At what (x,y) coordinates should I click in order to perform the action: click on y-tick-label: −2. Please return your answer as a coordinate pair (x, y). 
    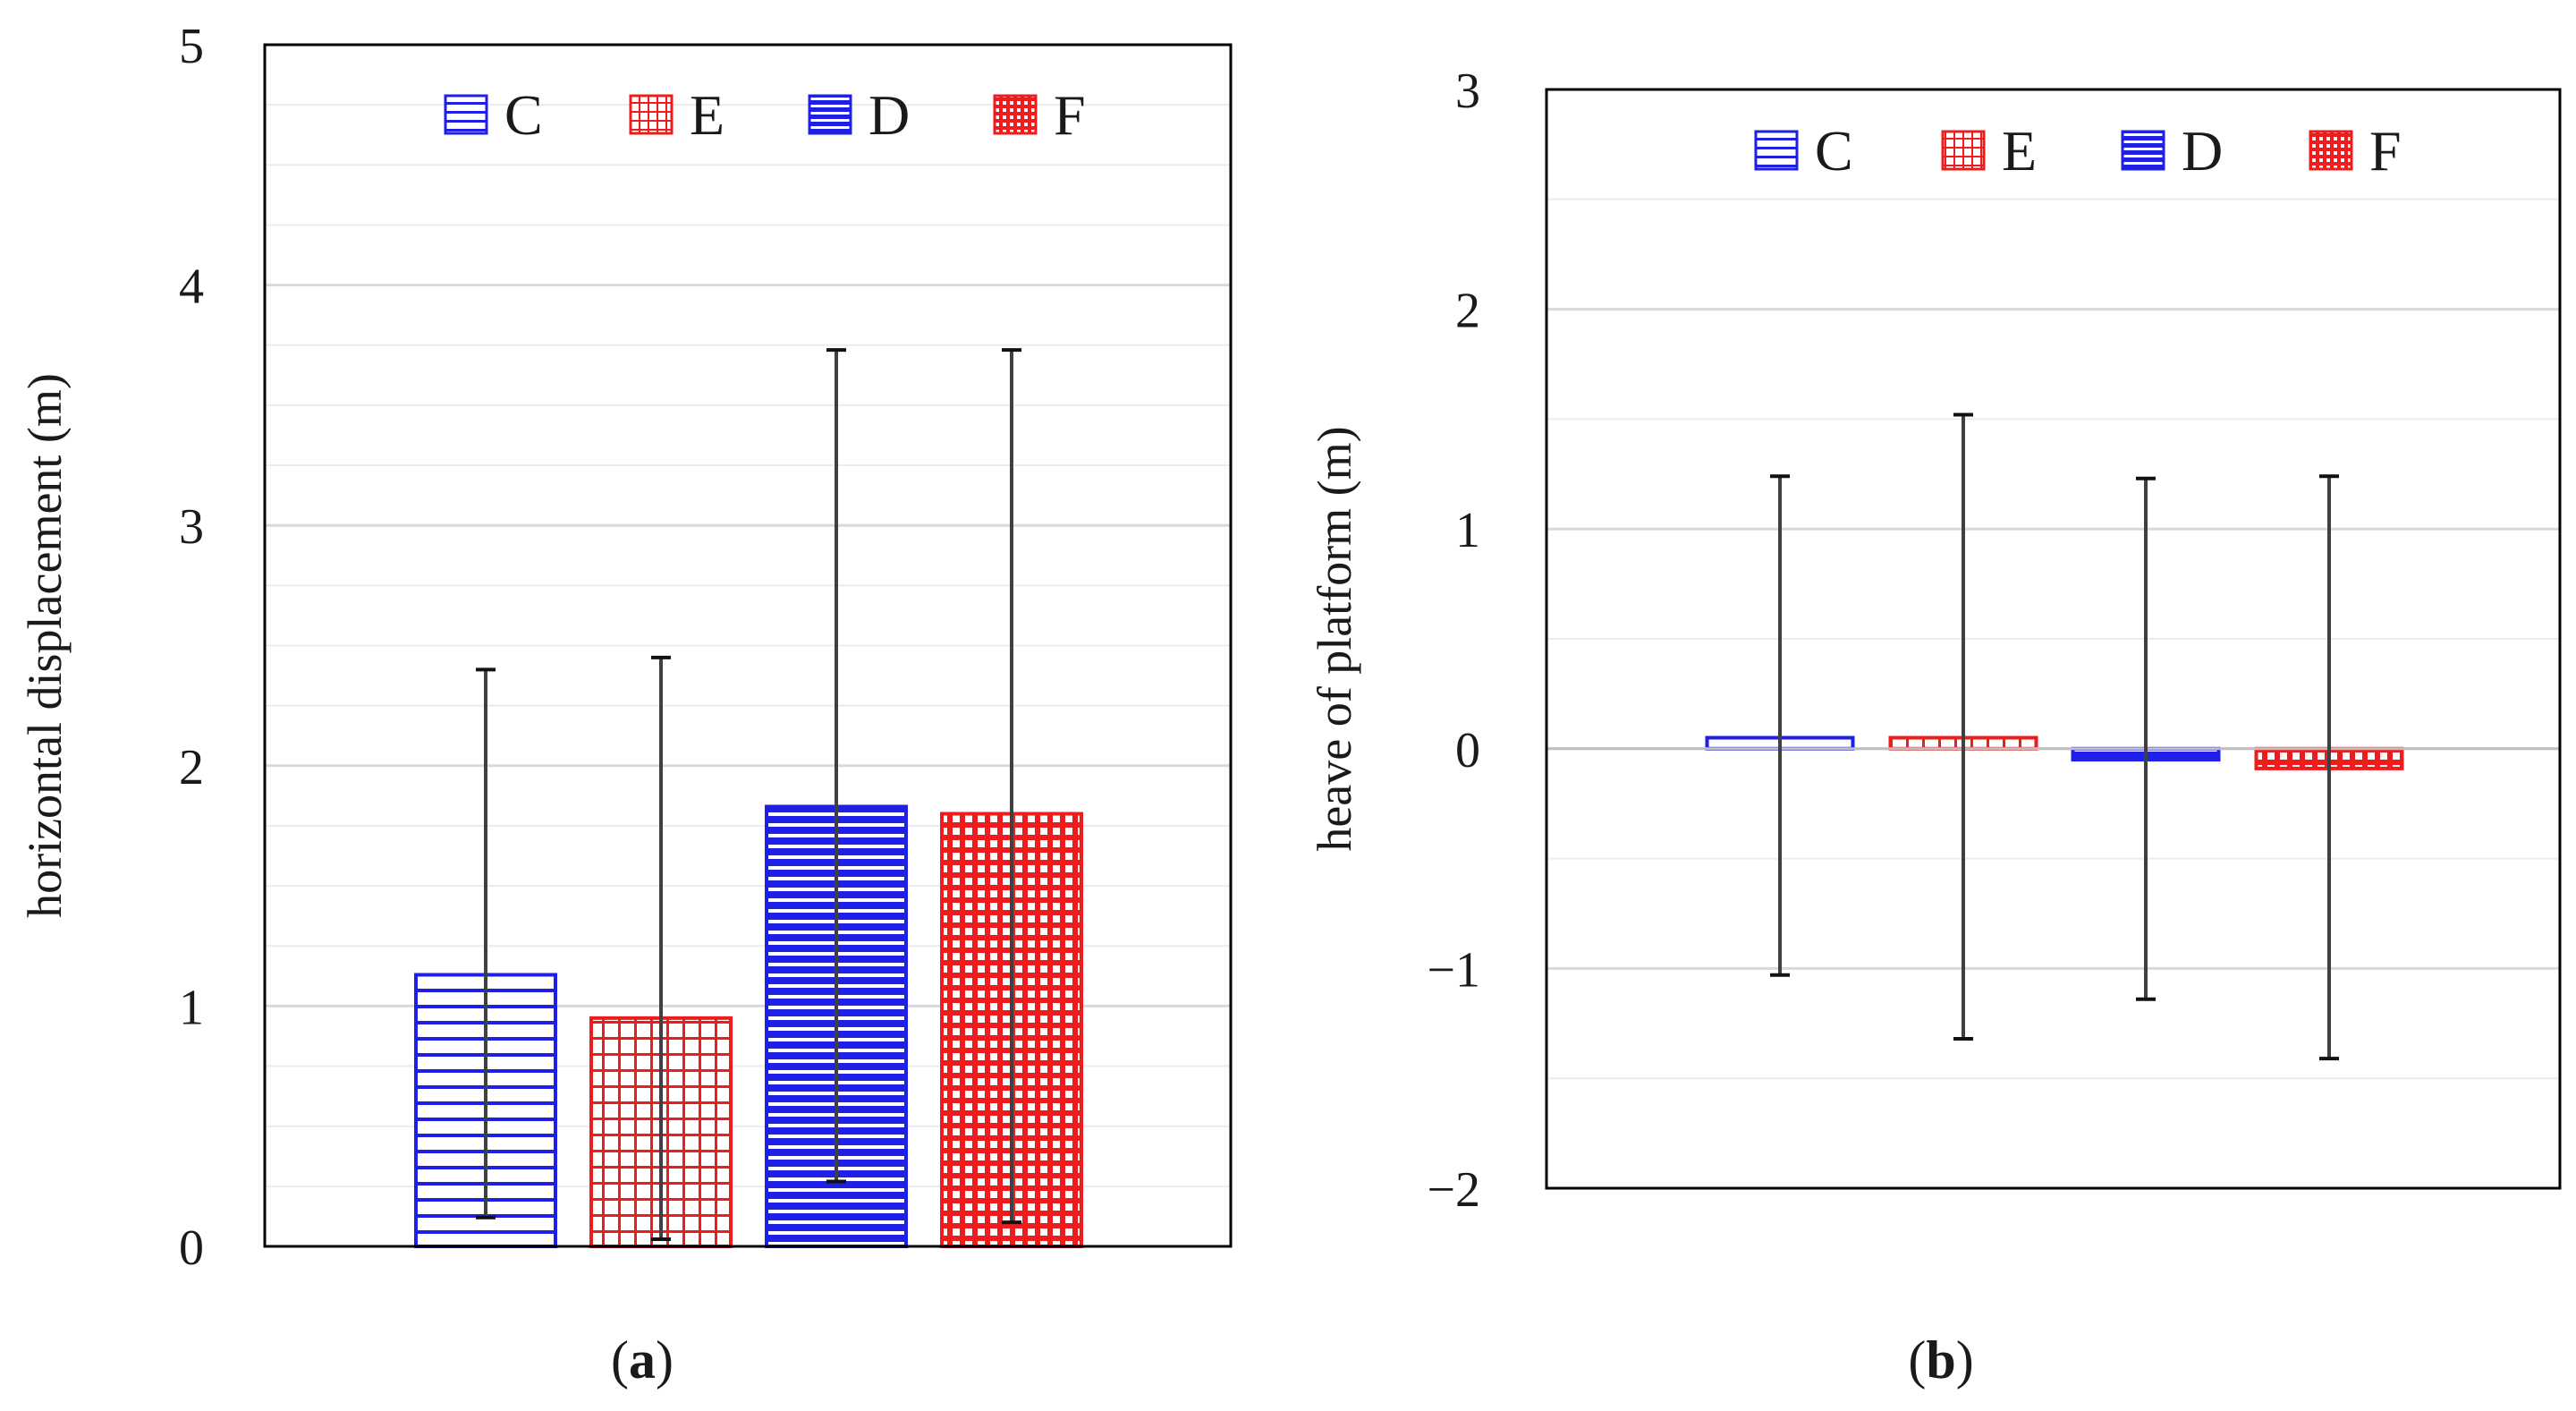
    Looking at the image, I should click on (1453, 1190).